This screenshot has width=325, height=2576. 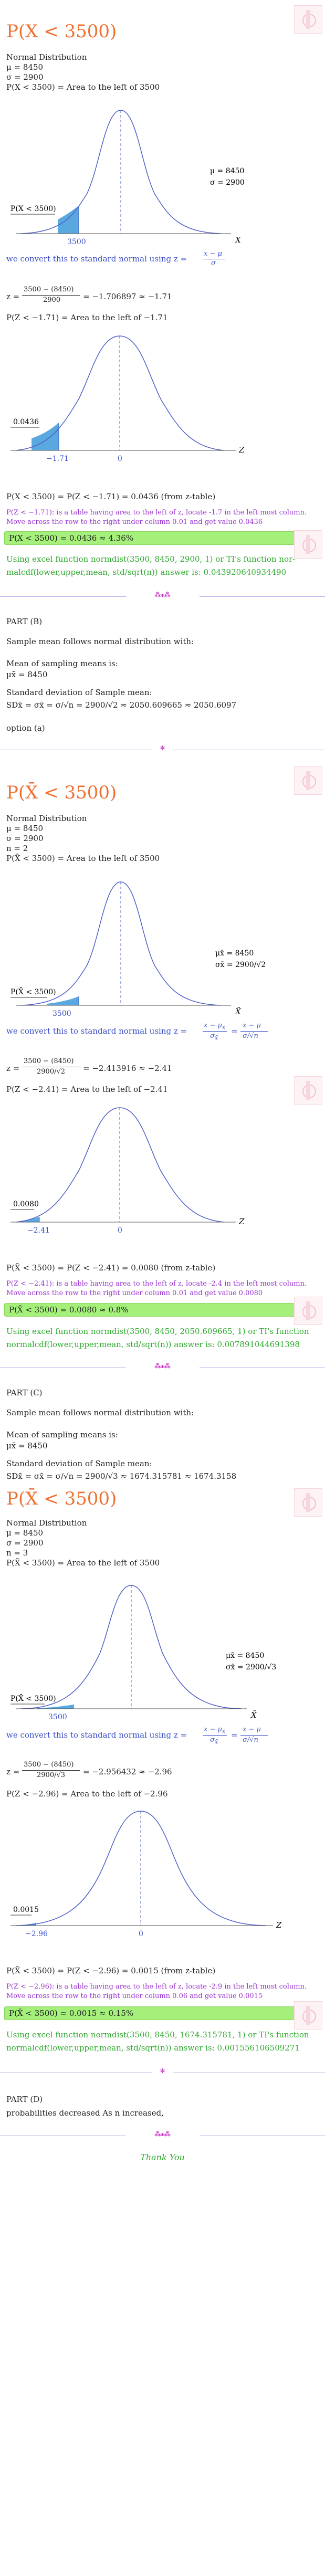 What do you see at coordinates (162, 538) in the screenshot?
I see `answer-box: P(X < 3500) = 0.0436 ≈ 4.36%` at bounding box center [162, 538].